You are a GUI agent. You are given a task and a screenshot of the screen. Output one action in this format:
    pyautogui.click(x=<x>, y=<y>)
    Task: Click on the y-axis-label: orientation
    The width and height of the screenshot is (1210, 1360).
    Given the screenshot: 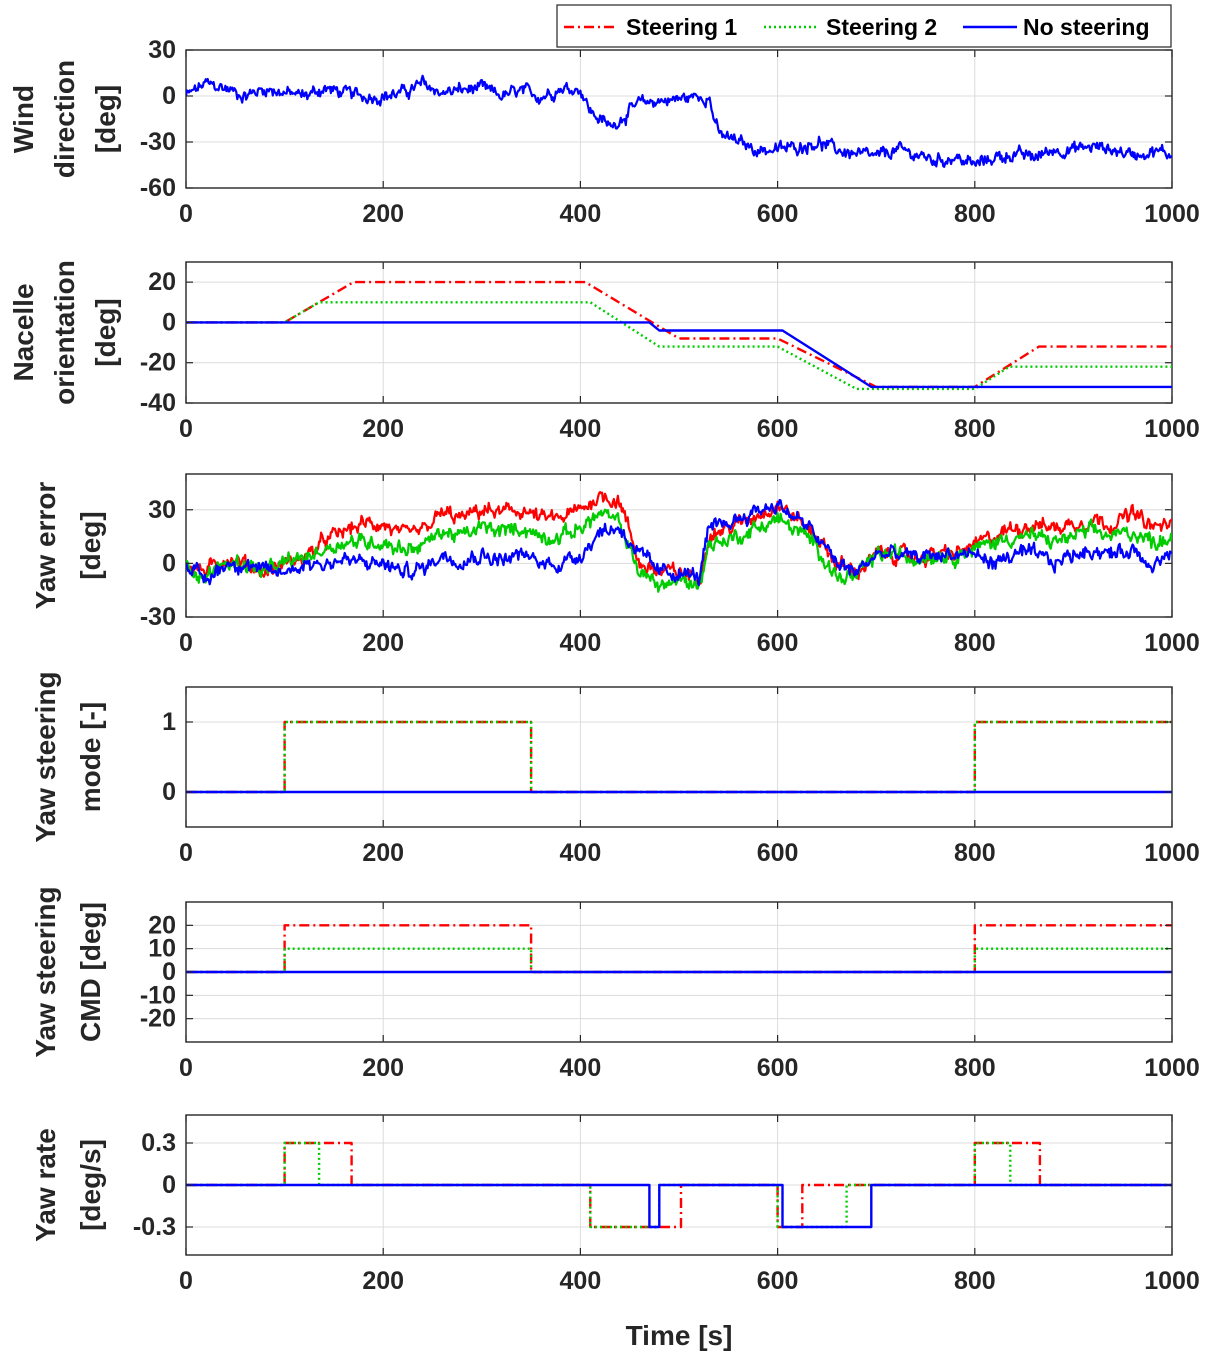 What is the action you would take?
    pyautogui.click(x=64, y=332)
    